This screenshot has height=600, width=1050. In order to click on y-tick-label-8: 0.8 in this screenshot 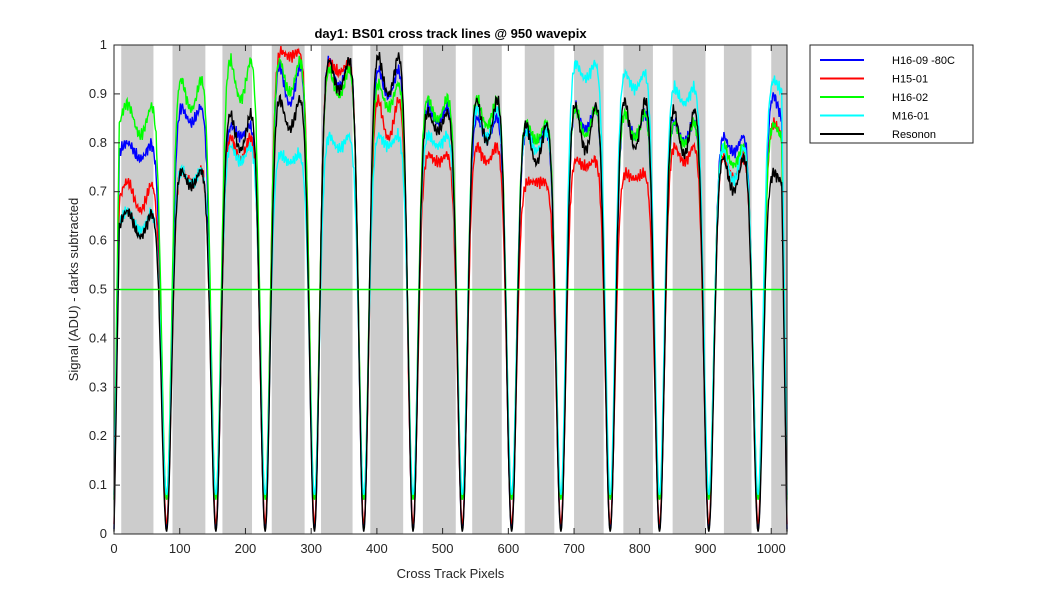, I will do `click(98, 142)`.